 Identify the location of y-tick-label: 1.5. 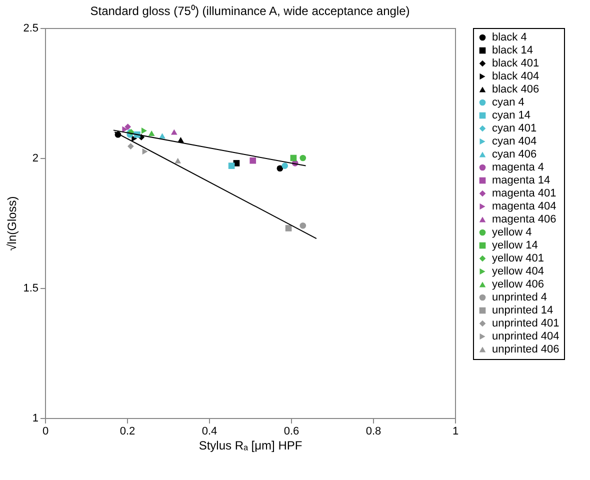
(30, 288).